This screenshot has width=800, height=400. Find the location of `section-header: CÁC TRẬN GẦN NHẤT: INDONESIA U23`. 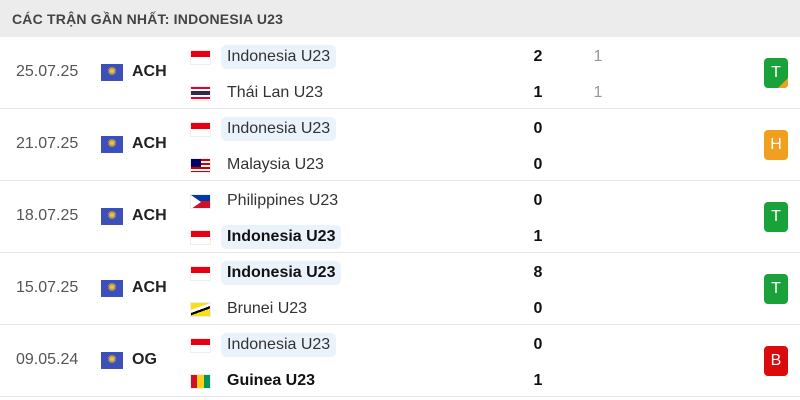

section-header: CÁC TRẬN GẦN NHẤT: INDONESIA U23 is located at coordinates (400, 18).